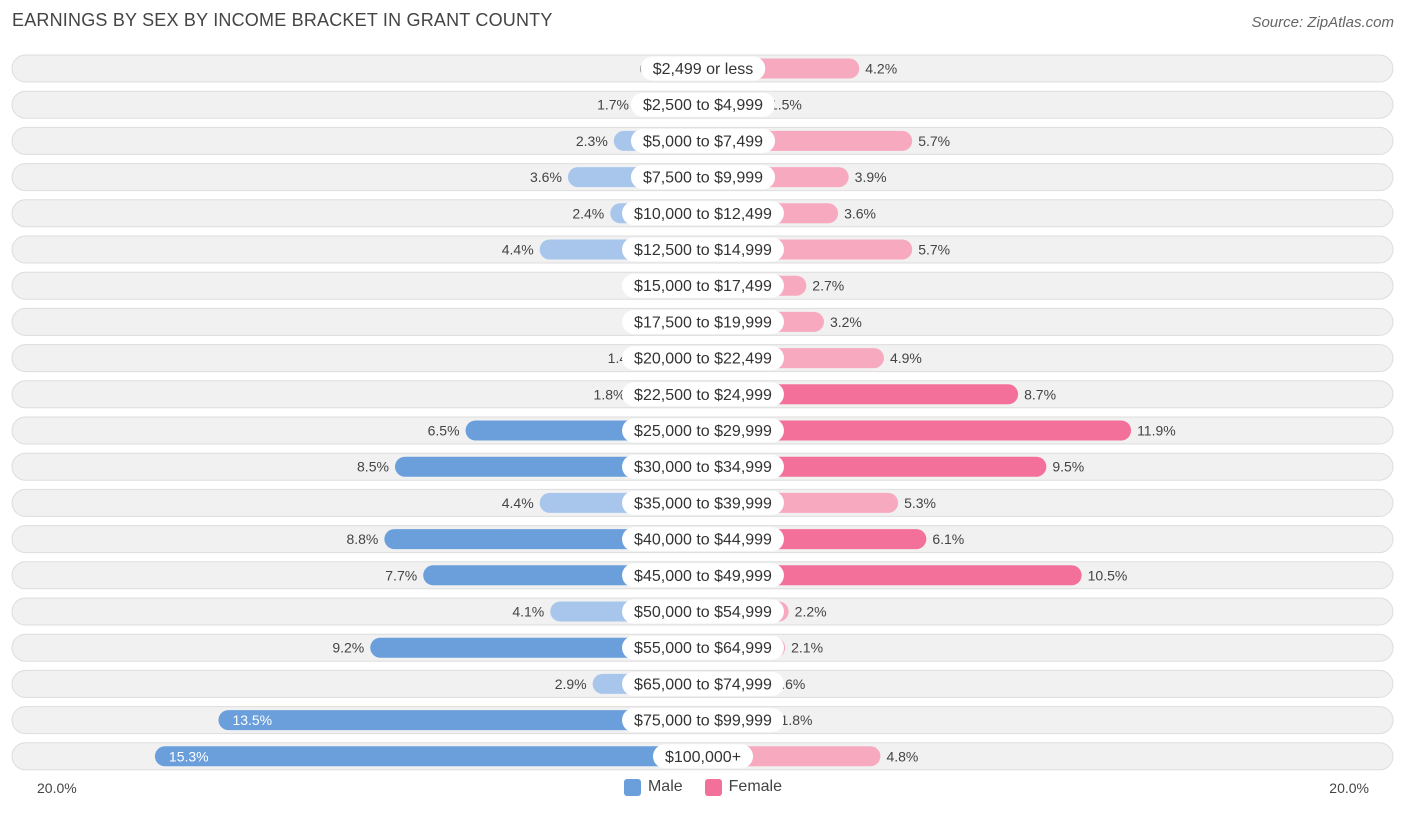  I want to click on category-label: $30,000 to $34,999, so click(703, 467).